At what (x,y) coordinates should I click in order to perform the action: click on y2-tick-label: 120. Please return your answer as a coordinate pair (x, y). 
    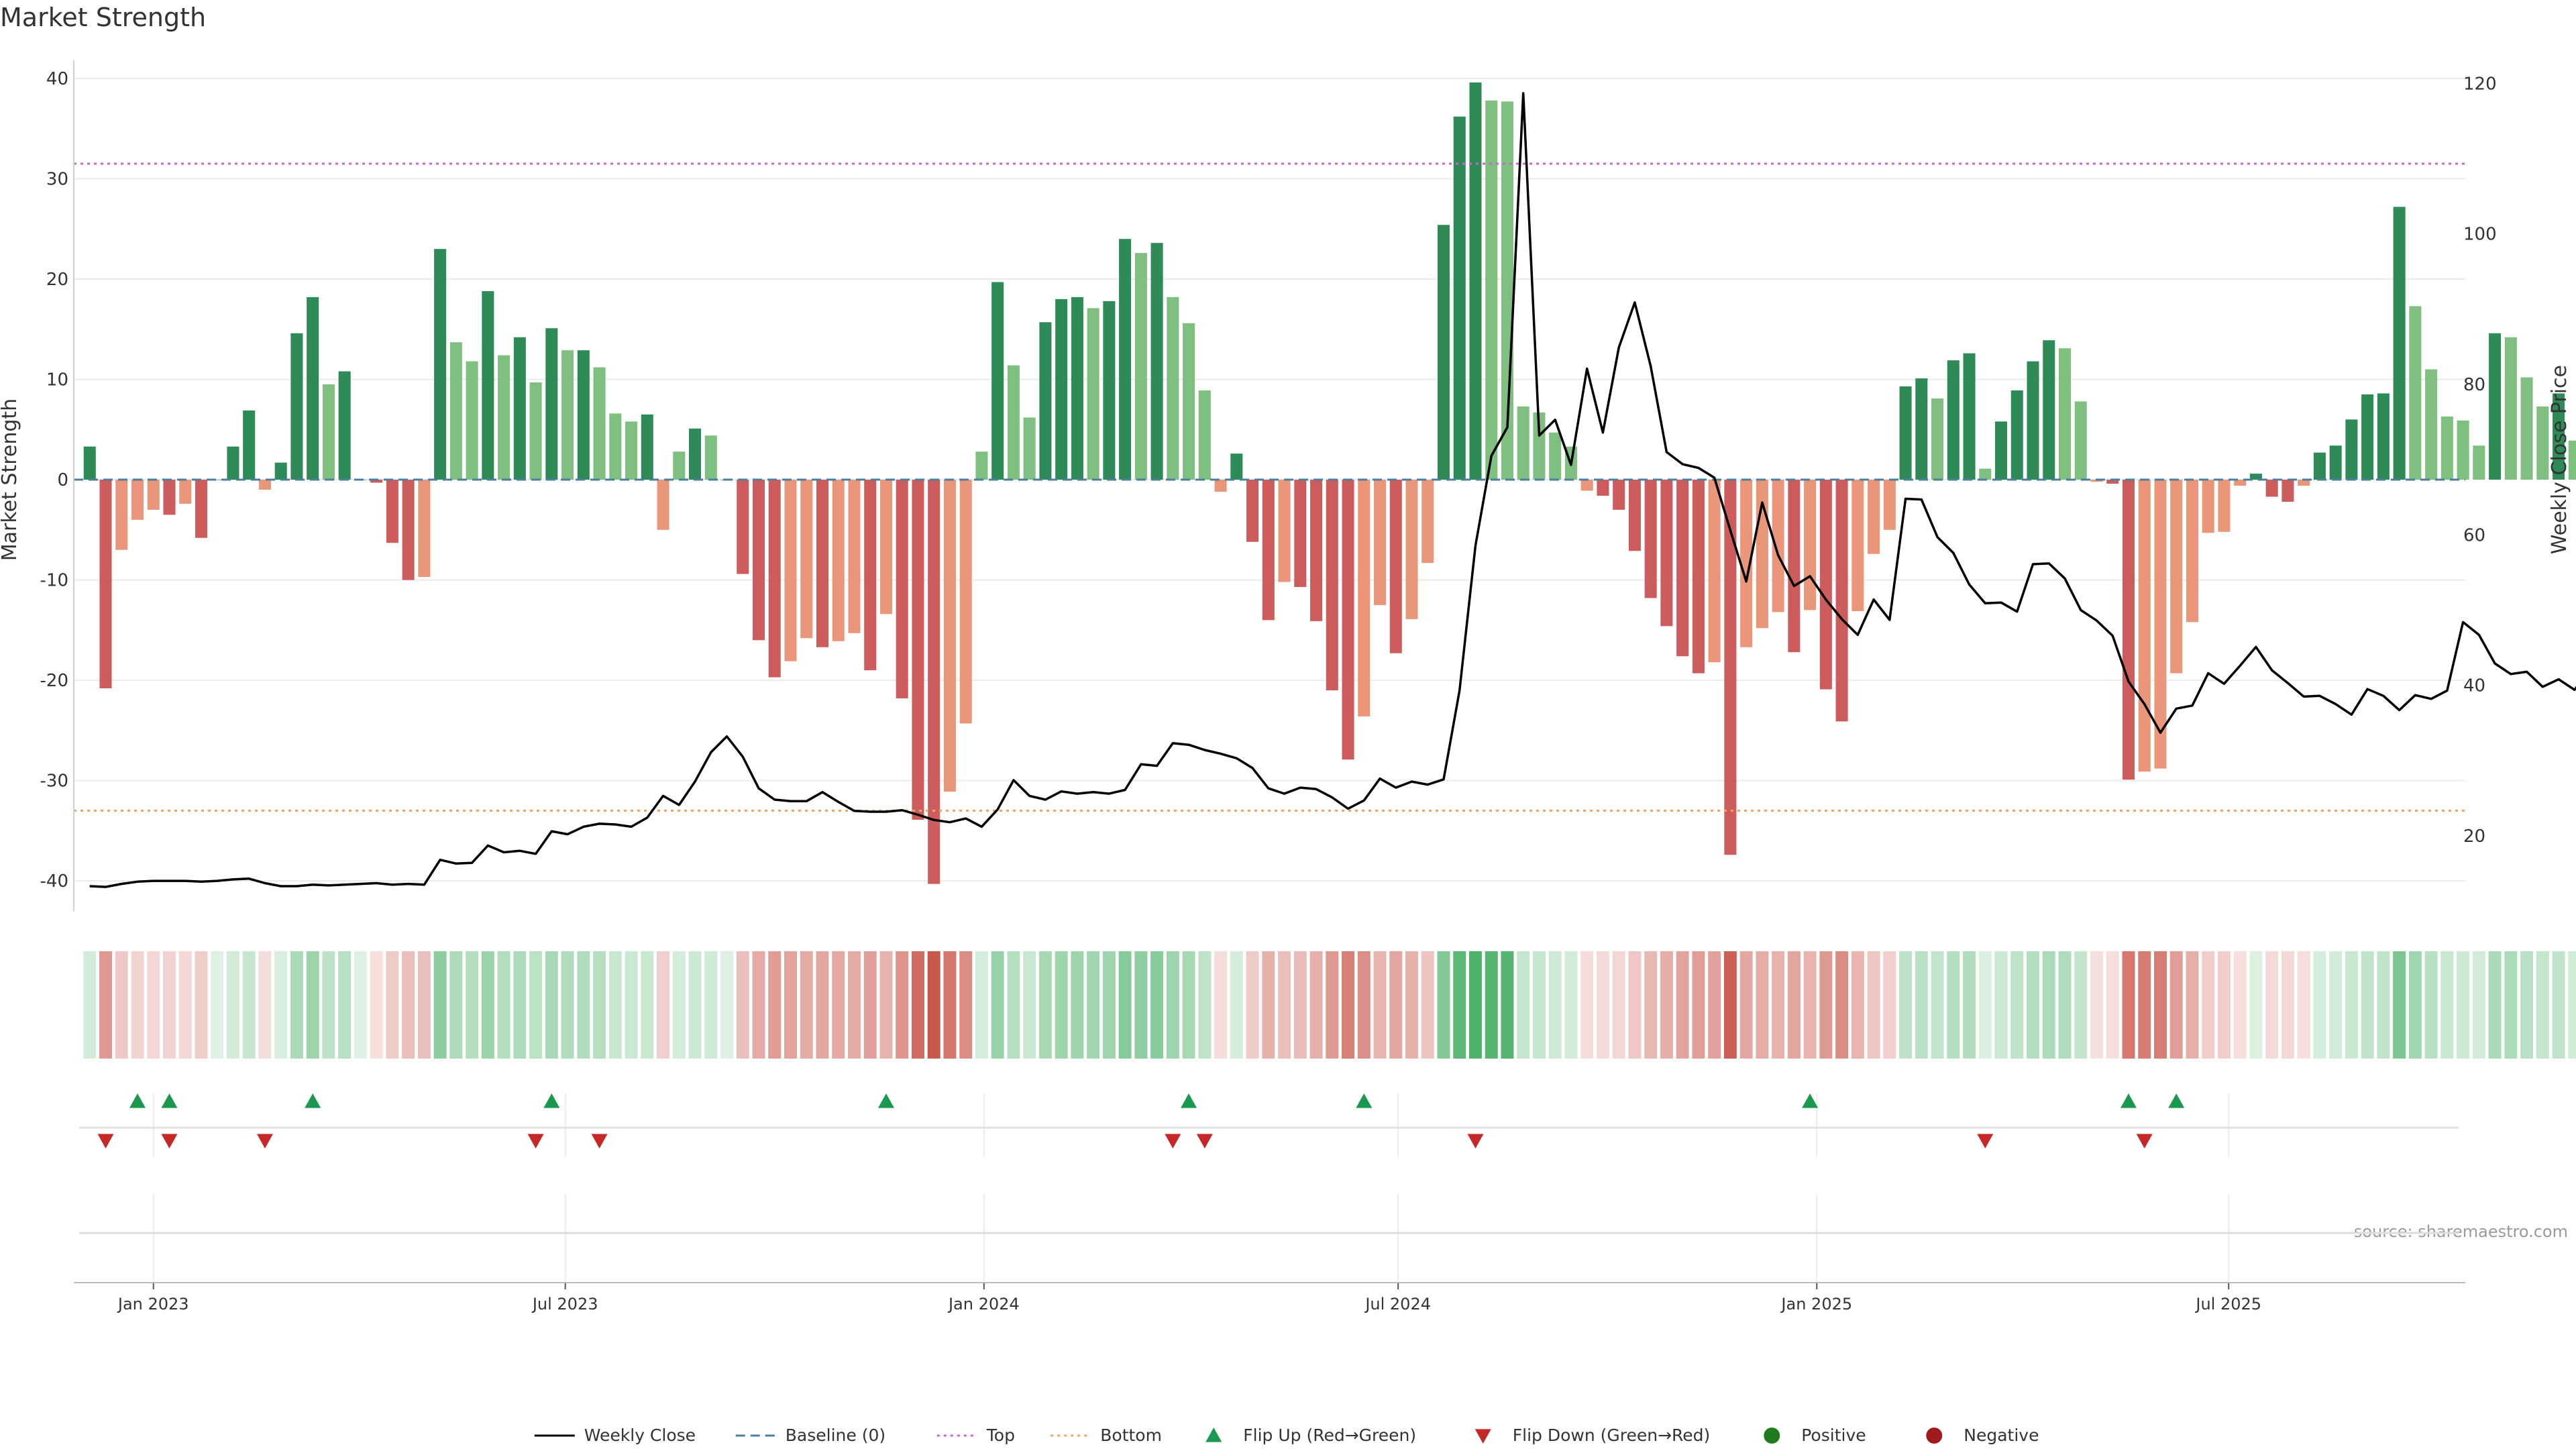
    Looking at the image, I should click on (2480, 84).